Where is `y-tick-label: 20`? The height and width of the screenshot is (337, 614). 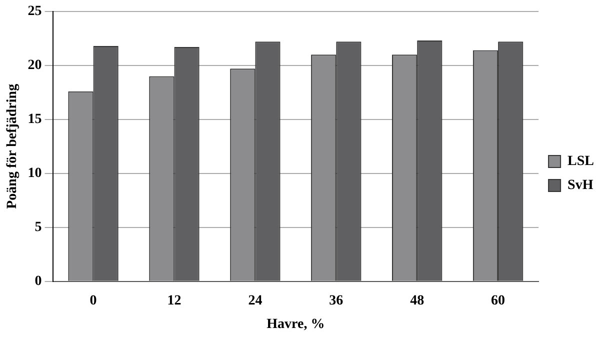 y-tick-label: 20 is located at coordinates (35, 66).